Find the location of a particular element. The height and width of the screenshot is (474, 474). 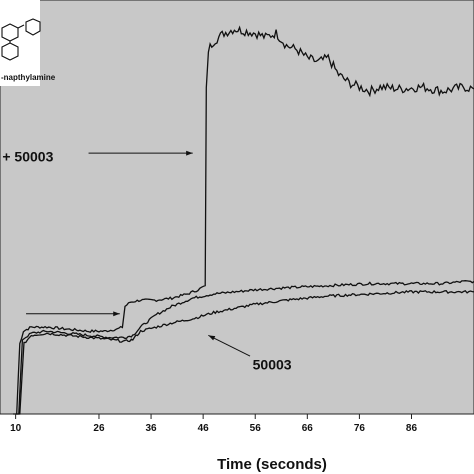

annotation-label: erolidol + 50003 is located at coordinates (27, 156).